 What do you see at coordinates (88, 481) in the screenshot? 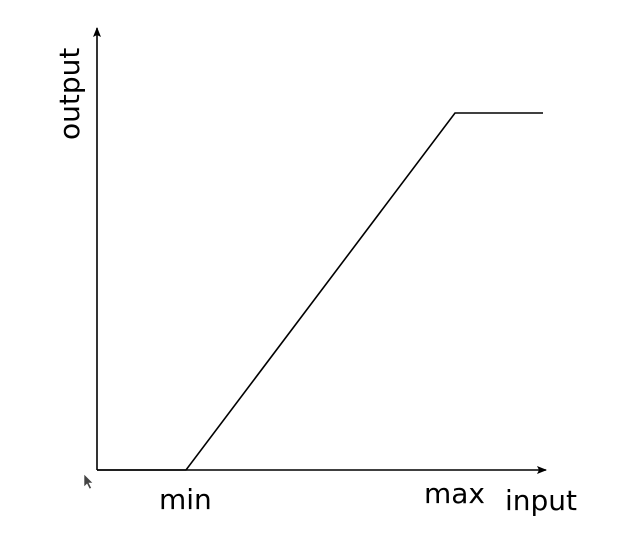
I see `mouse-pointer-icon` at bounding box center [88, 481].